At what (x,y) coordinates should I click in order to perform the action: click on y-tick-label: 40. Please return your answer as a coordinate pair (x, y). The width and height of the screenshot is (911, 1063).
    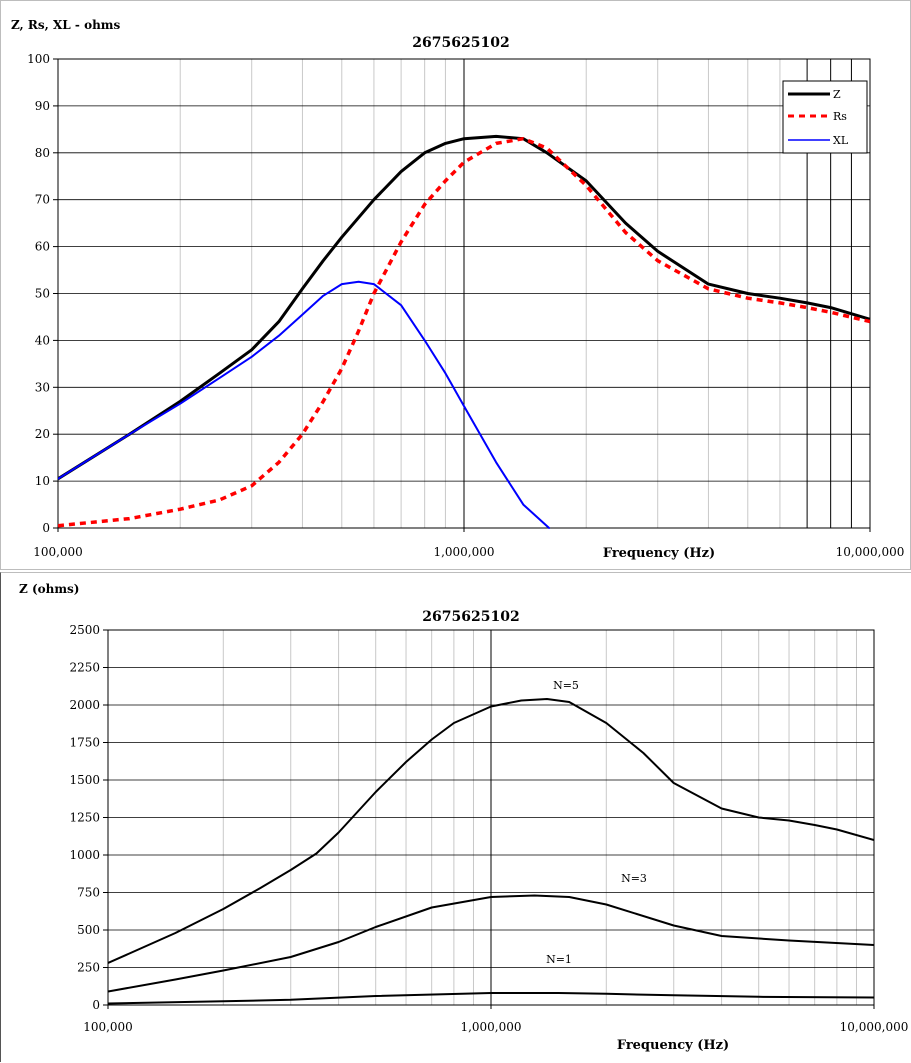
    Looking at the image, I should click on (42, 340).